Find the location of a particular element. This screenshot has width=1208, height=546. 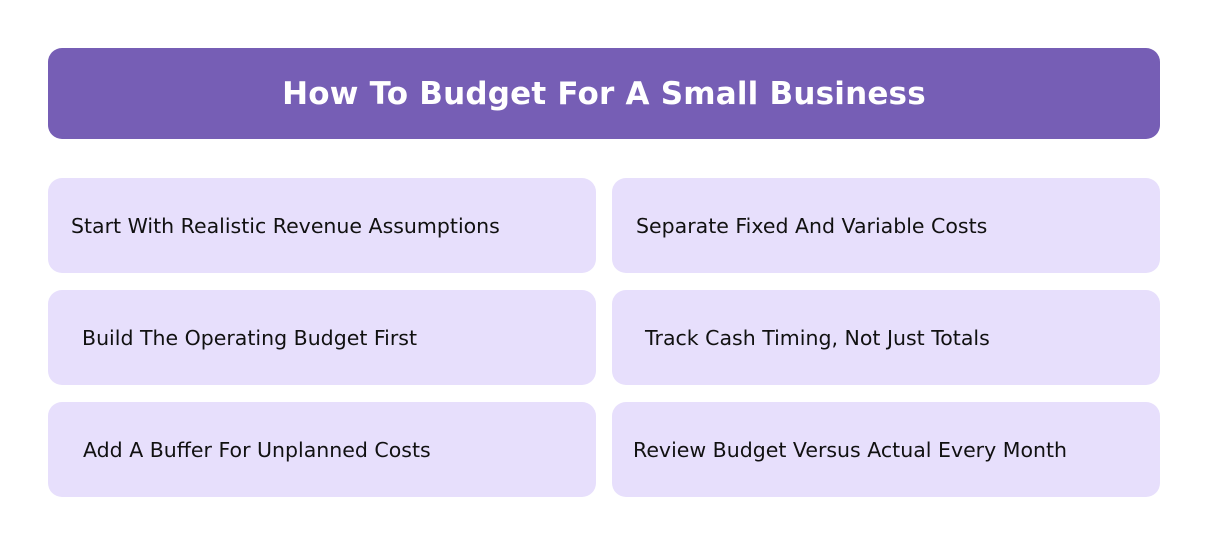

step-card: Separate Fixed And Variable Costs is located at coordinates (886, 225).